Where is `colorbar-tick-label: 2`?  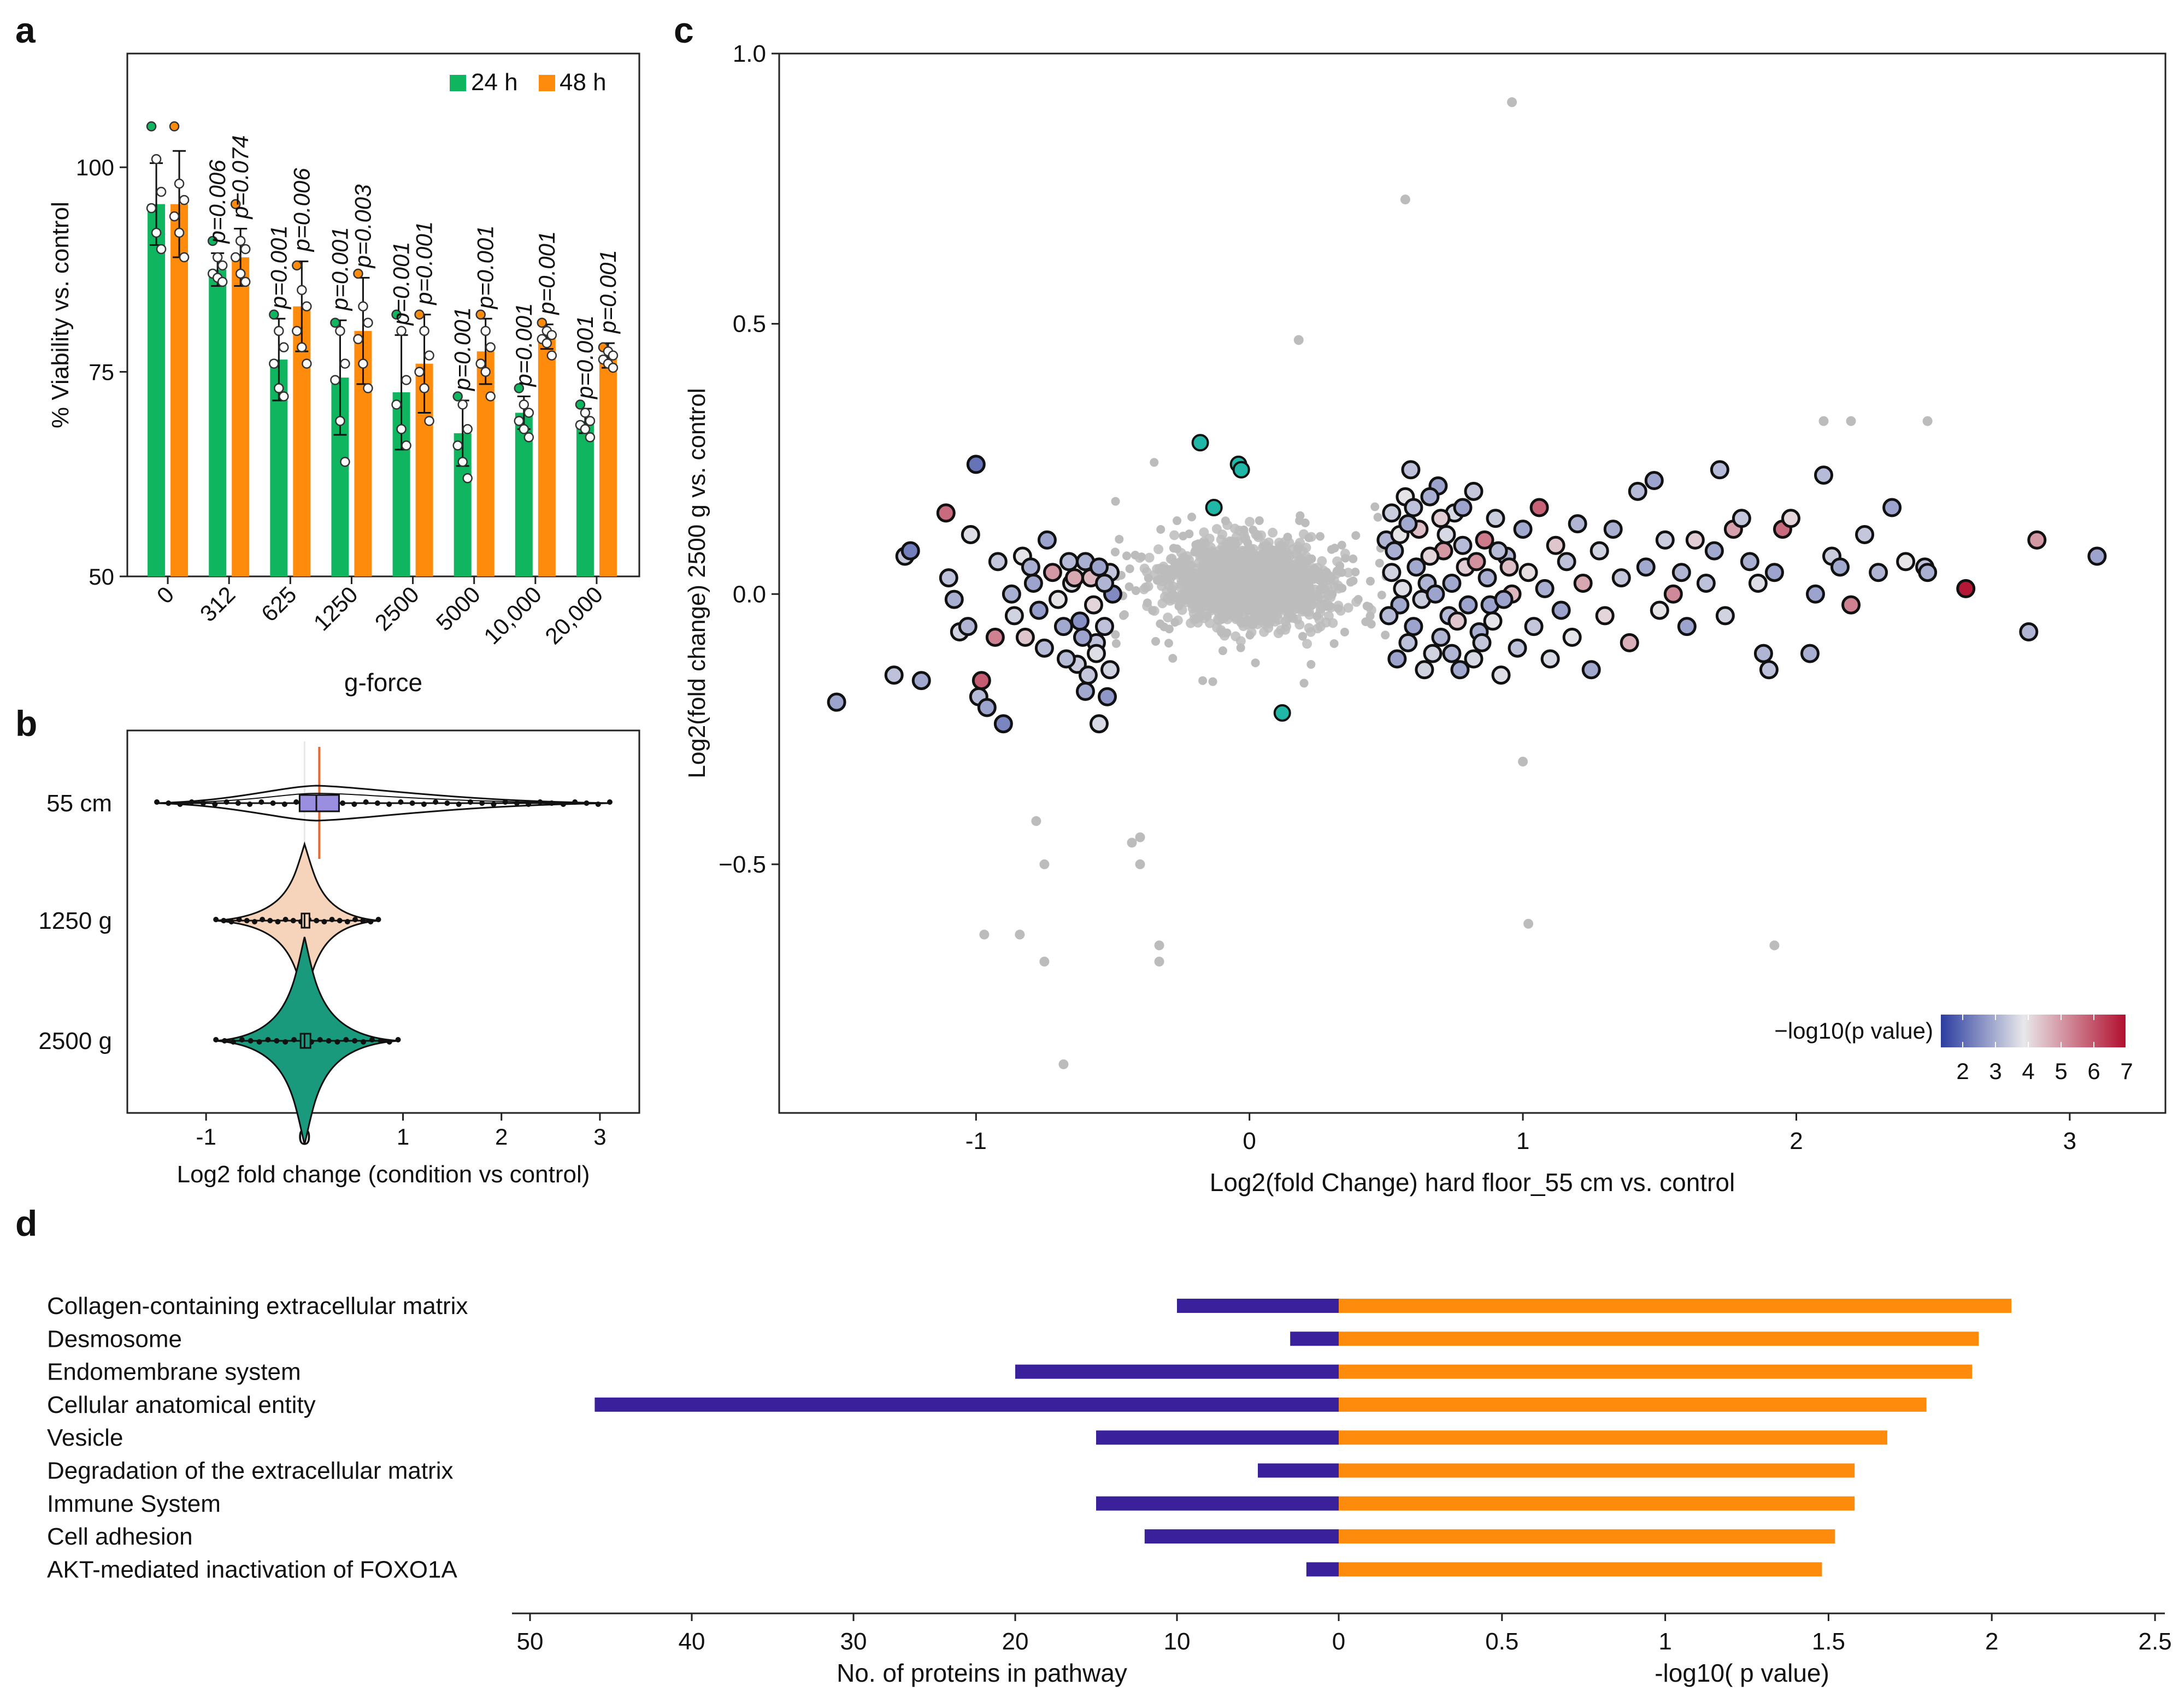
colorbar-tick-label: 2 is located at coordinates (1962, 1071).